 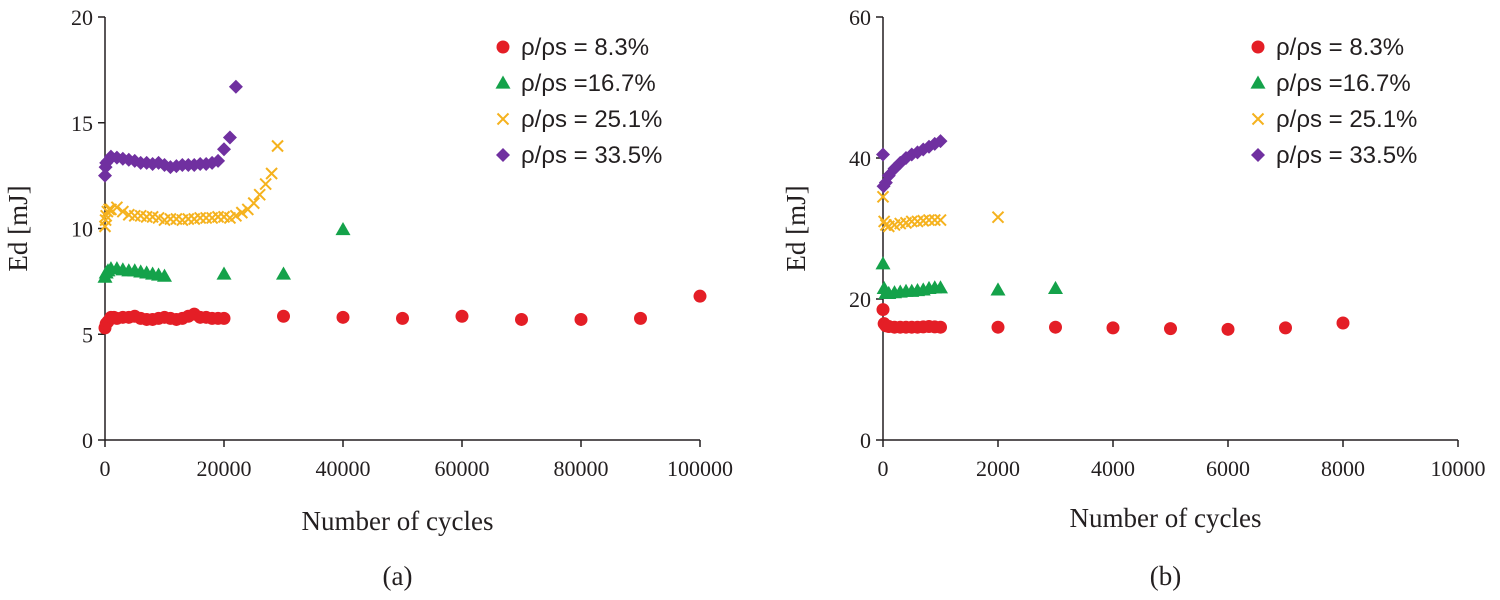 I want to click on y-tick-label: 60, so click(x=860, y=17).